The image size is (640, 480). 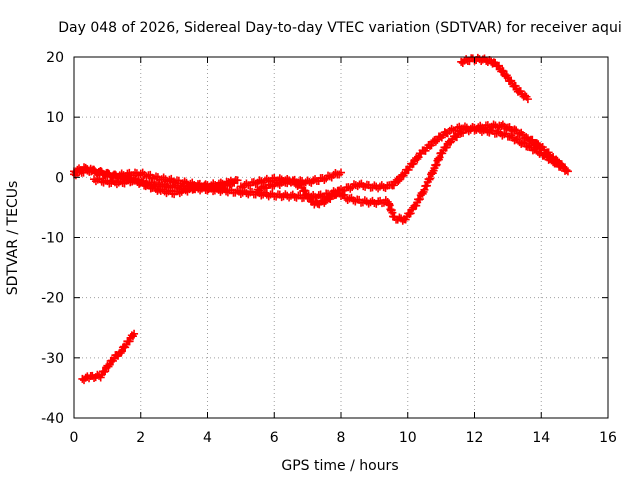 What do you see at coordinates (274, 438) in the screenshot?
I see `x-tick-label: 6` at bounding box center [274, 438].